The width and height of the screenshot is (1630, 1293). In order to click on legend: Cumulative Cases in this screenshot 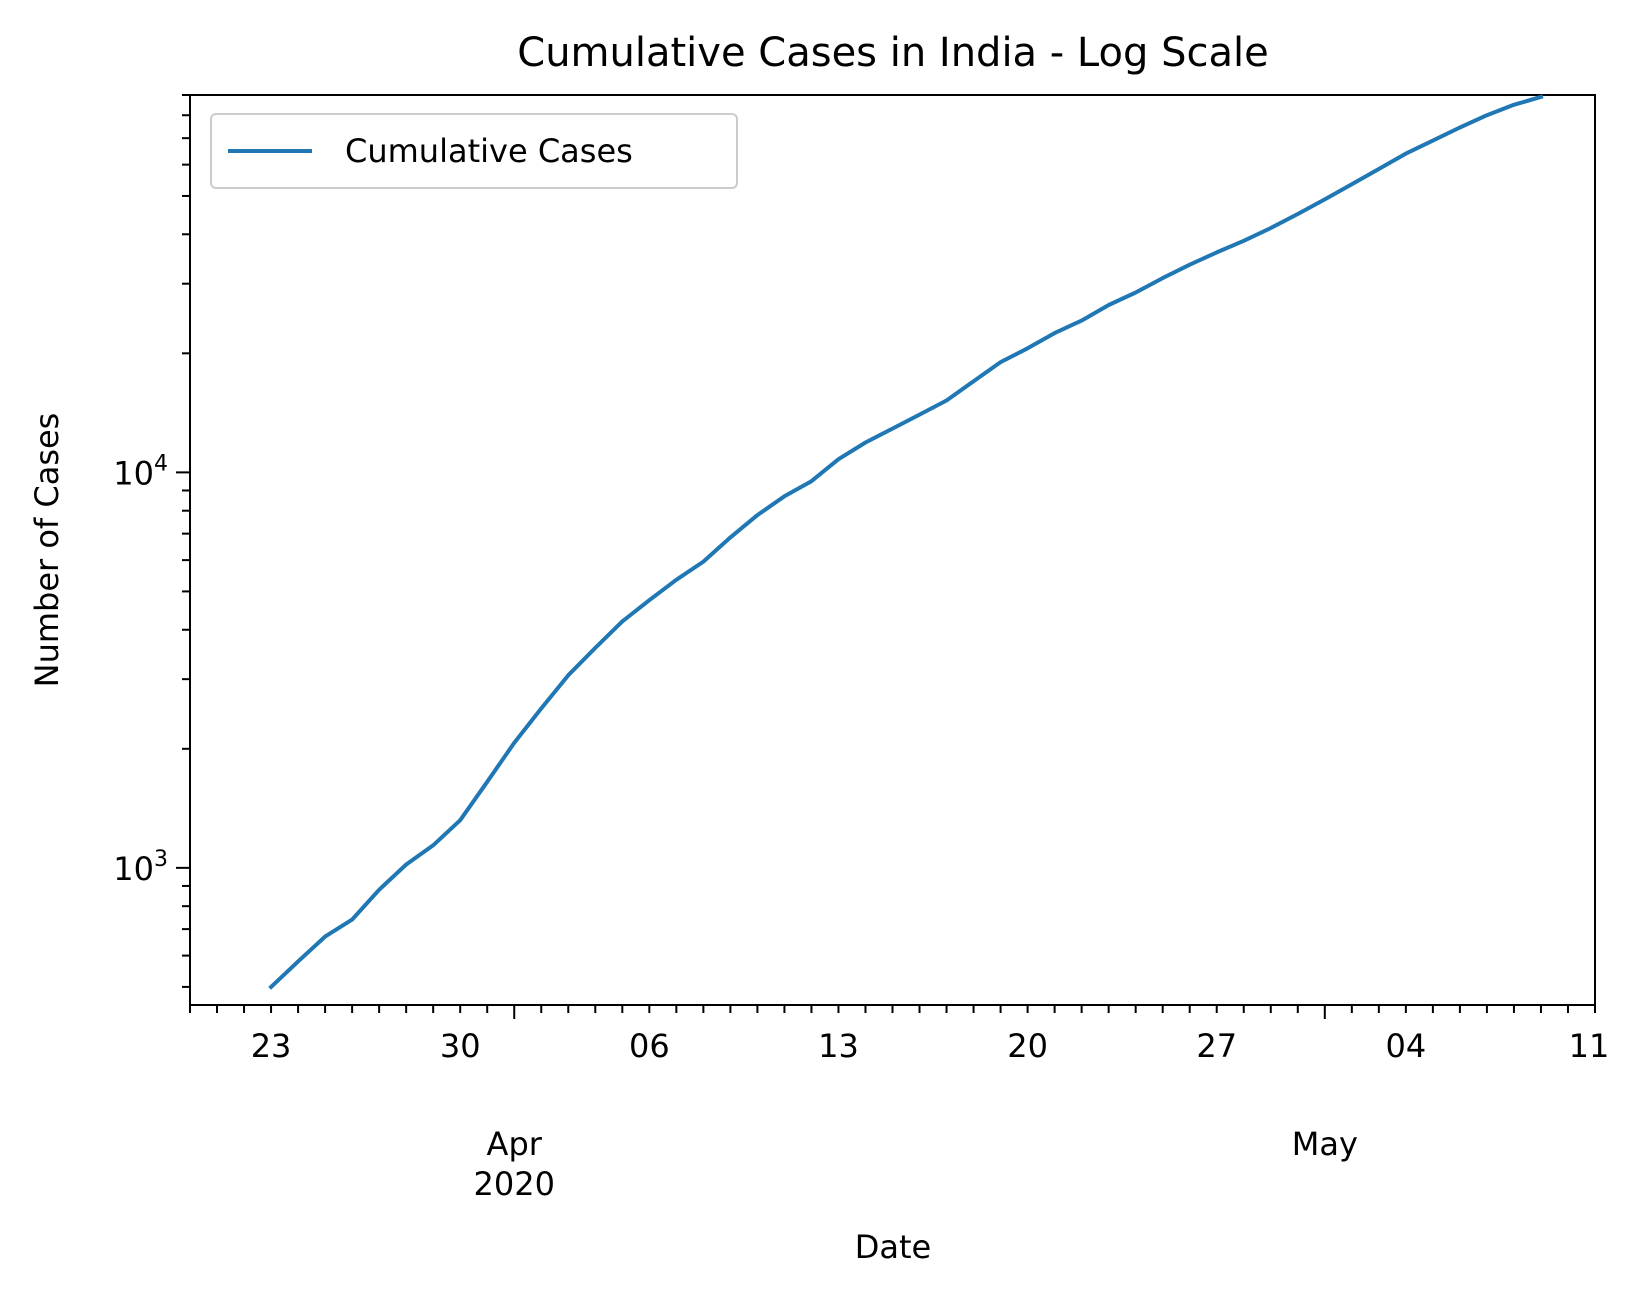, I will do `click(474, 151)`.